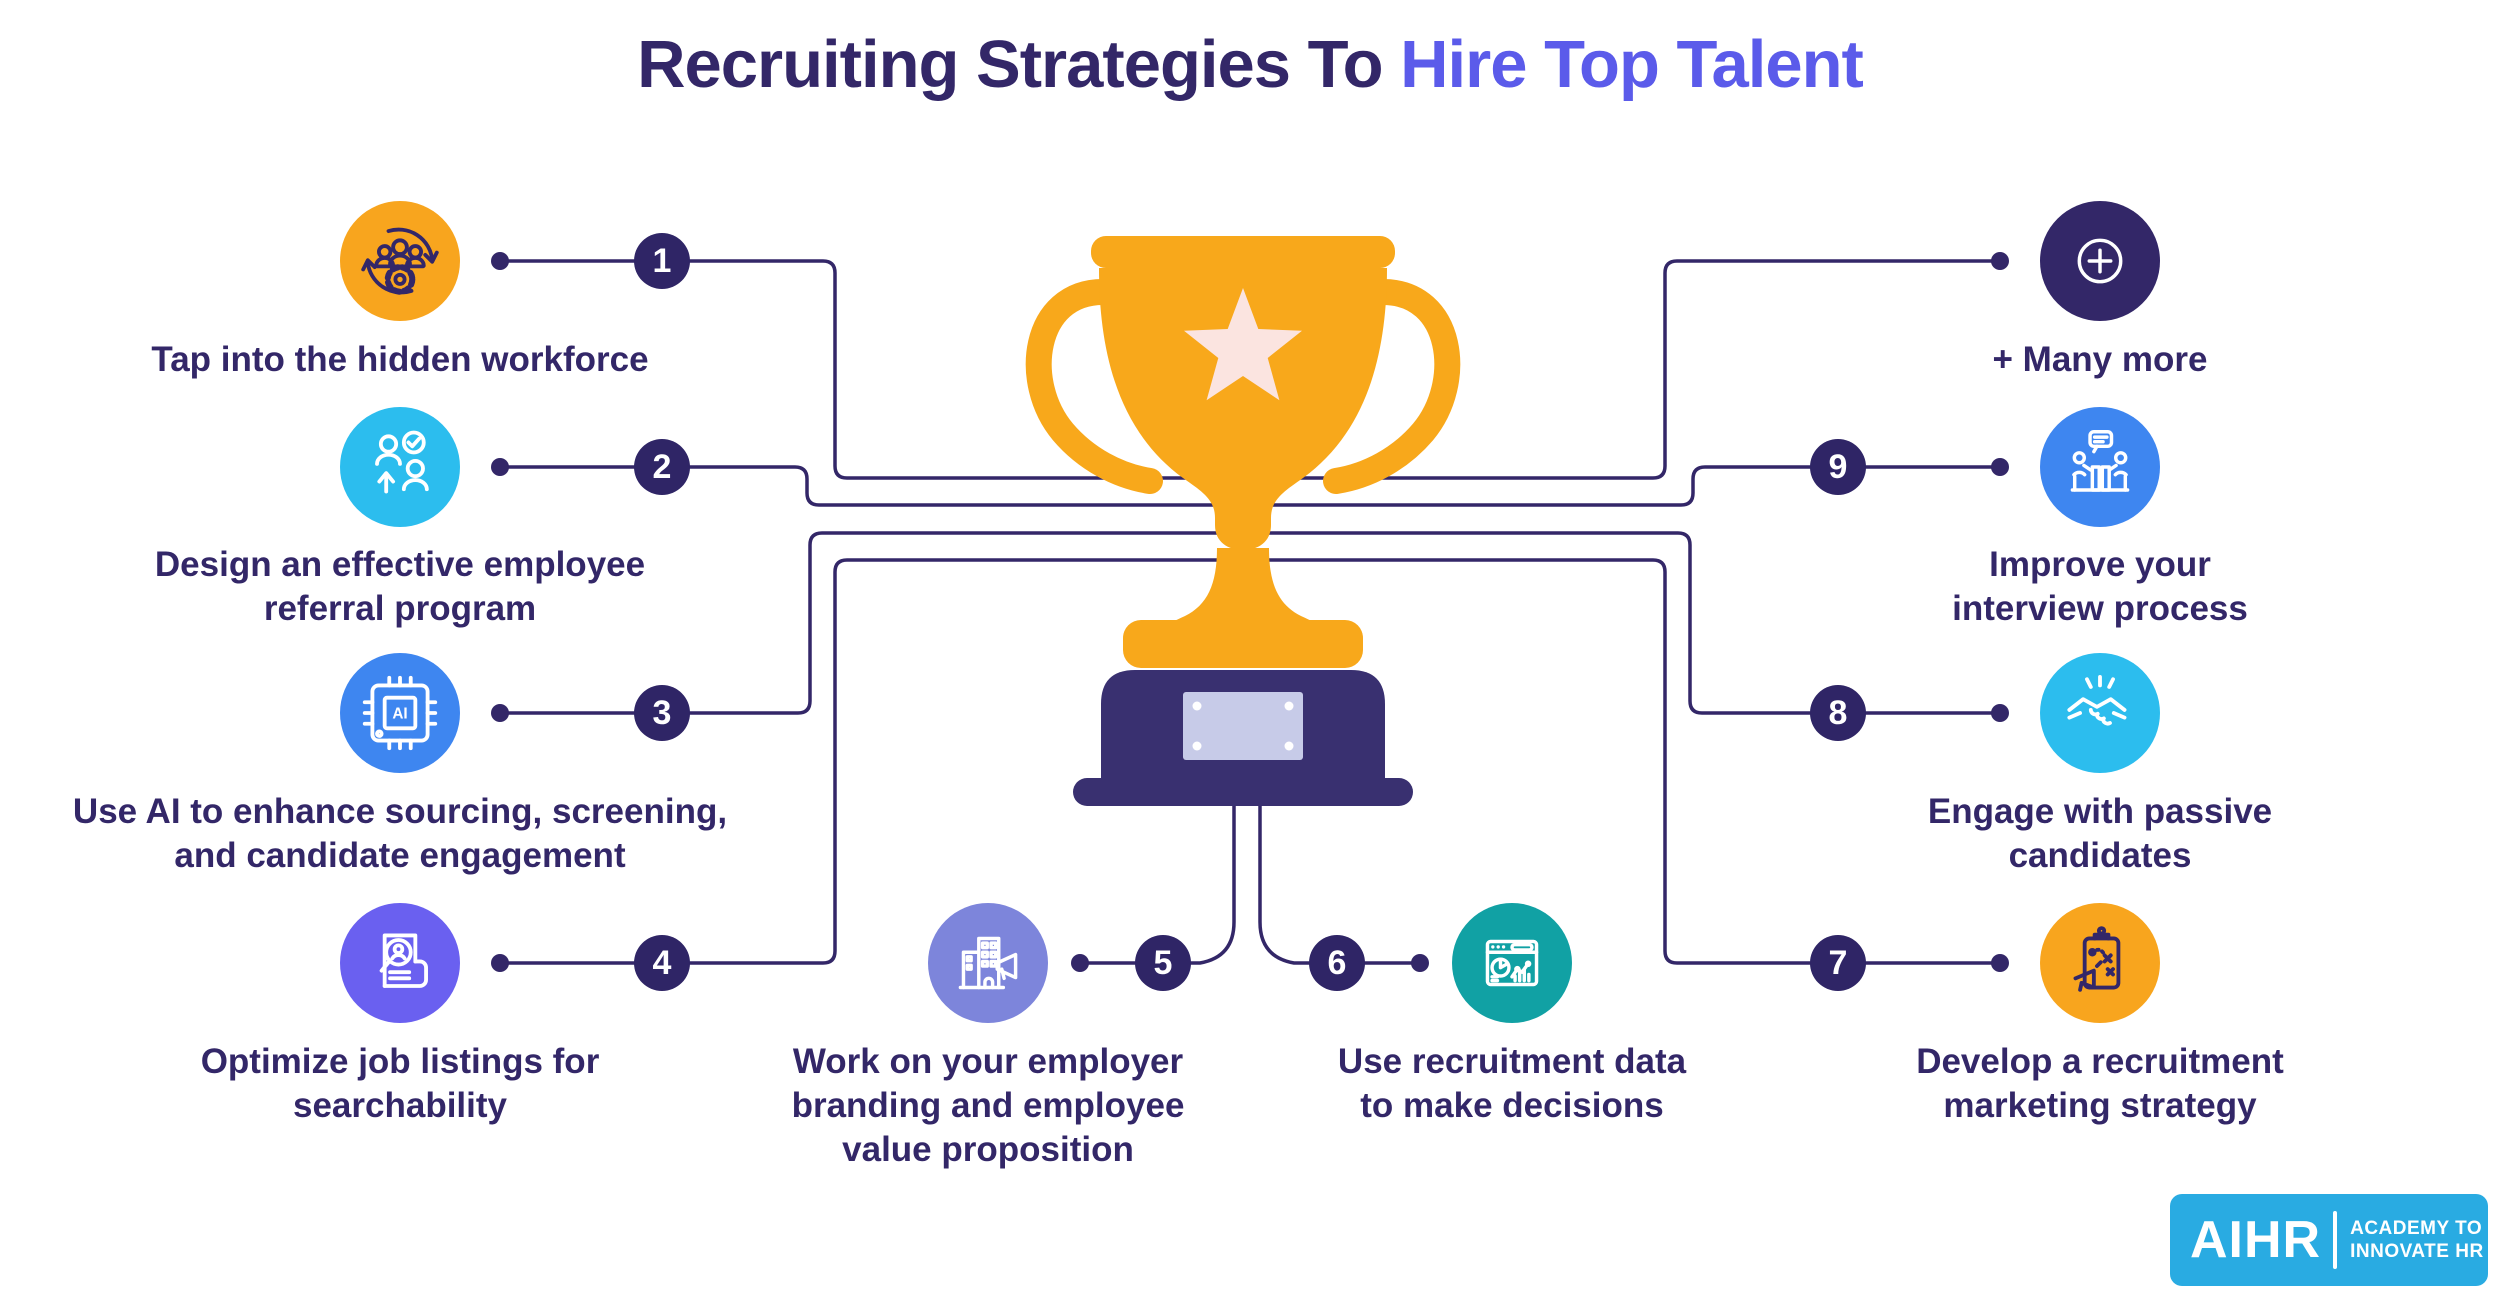 The image size is (2500, 1307). I want to click on item-7-icon-circle, so click(2100, 963).